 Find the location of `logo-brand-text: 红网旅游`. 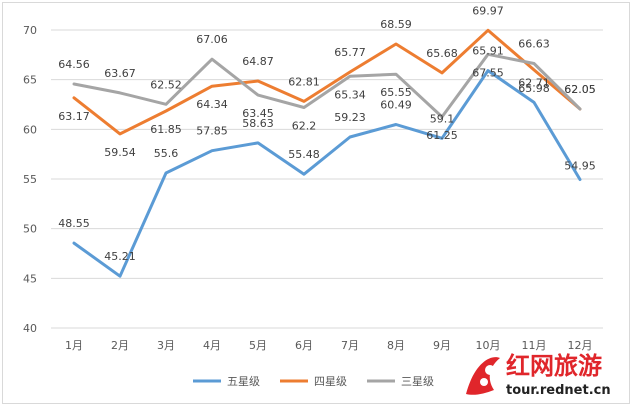

logo-brand-text: 红网旅游 is located at coordinates (554, 366).